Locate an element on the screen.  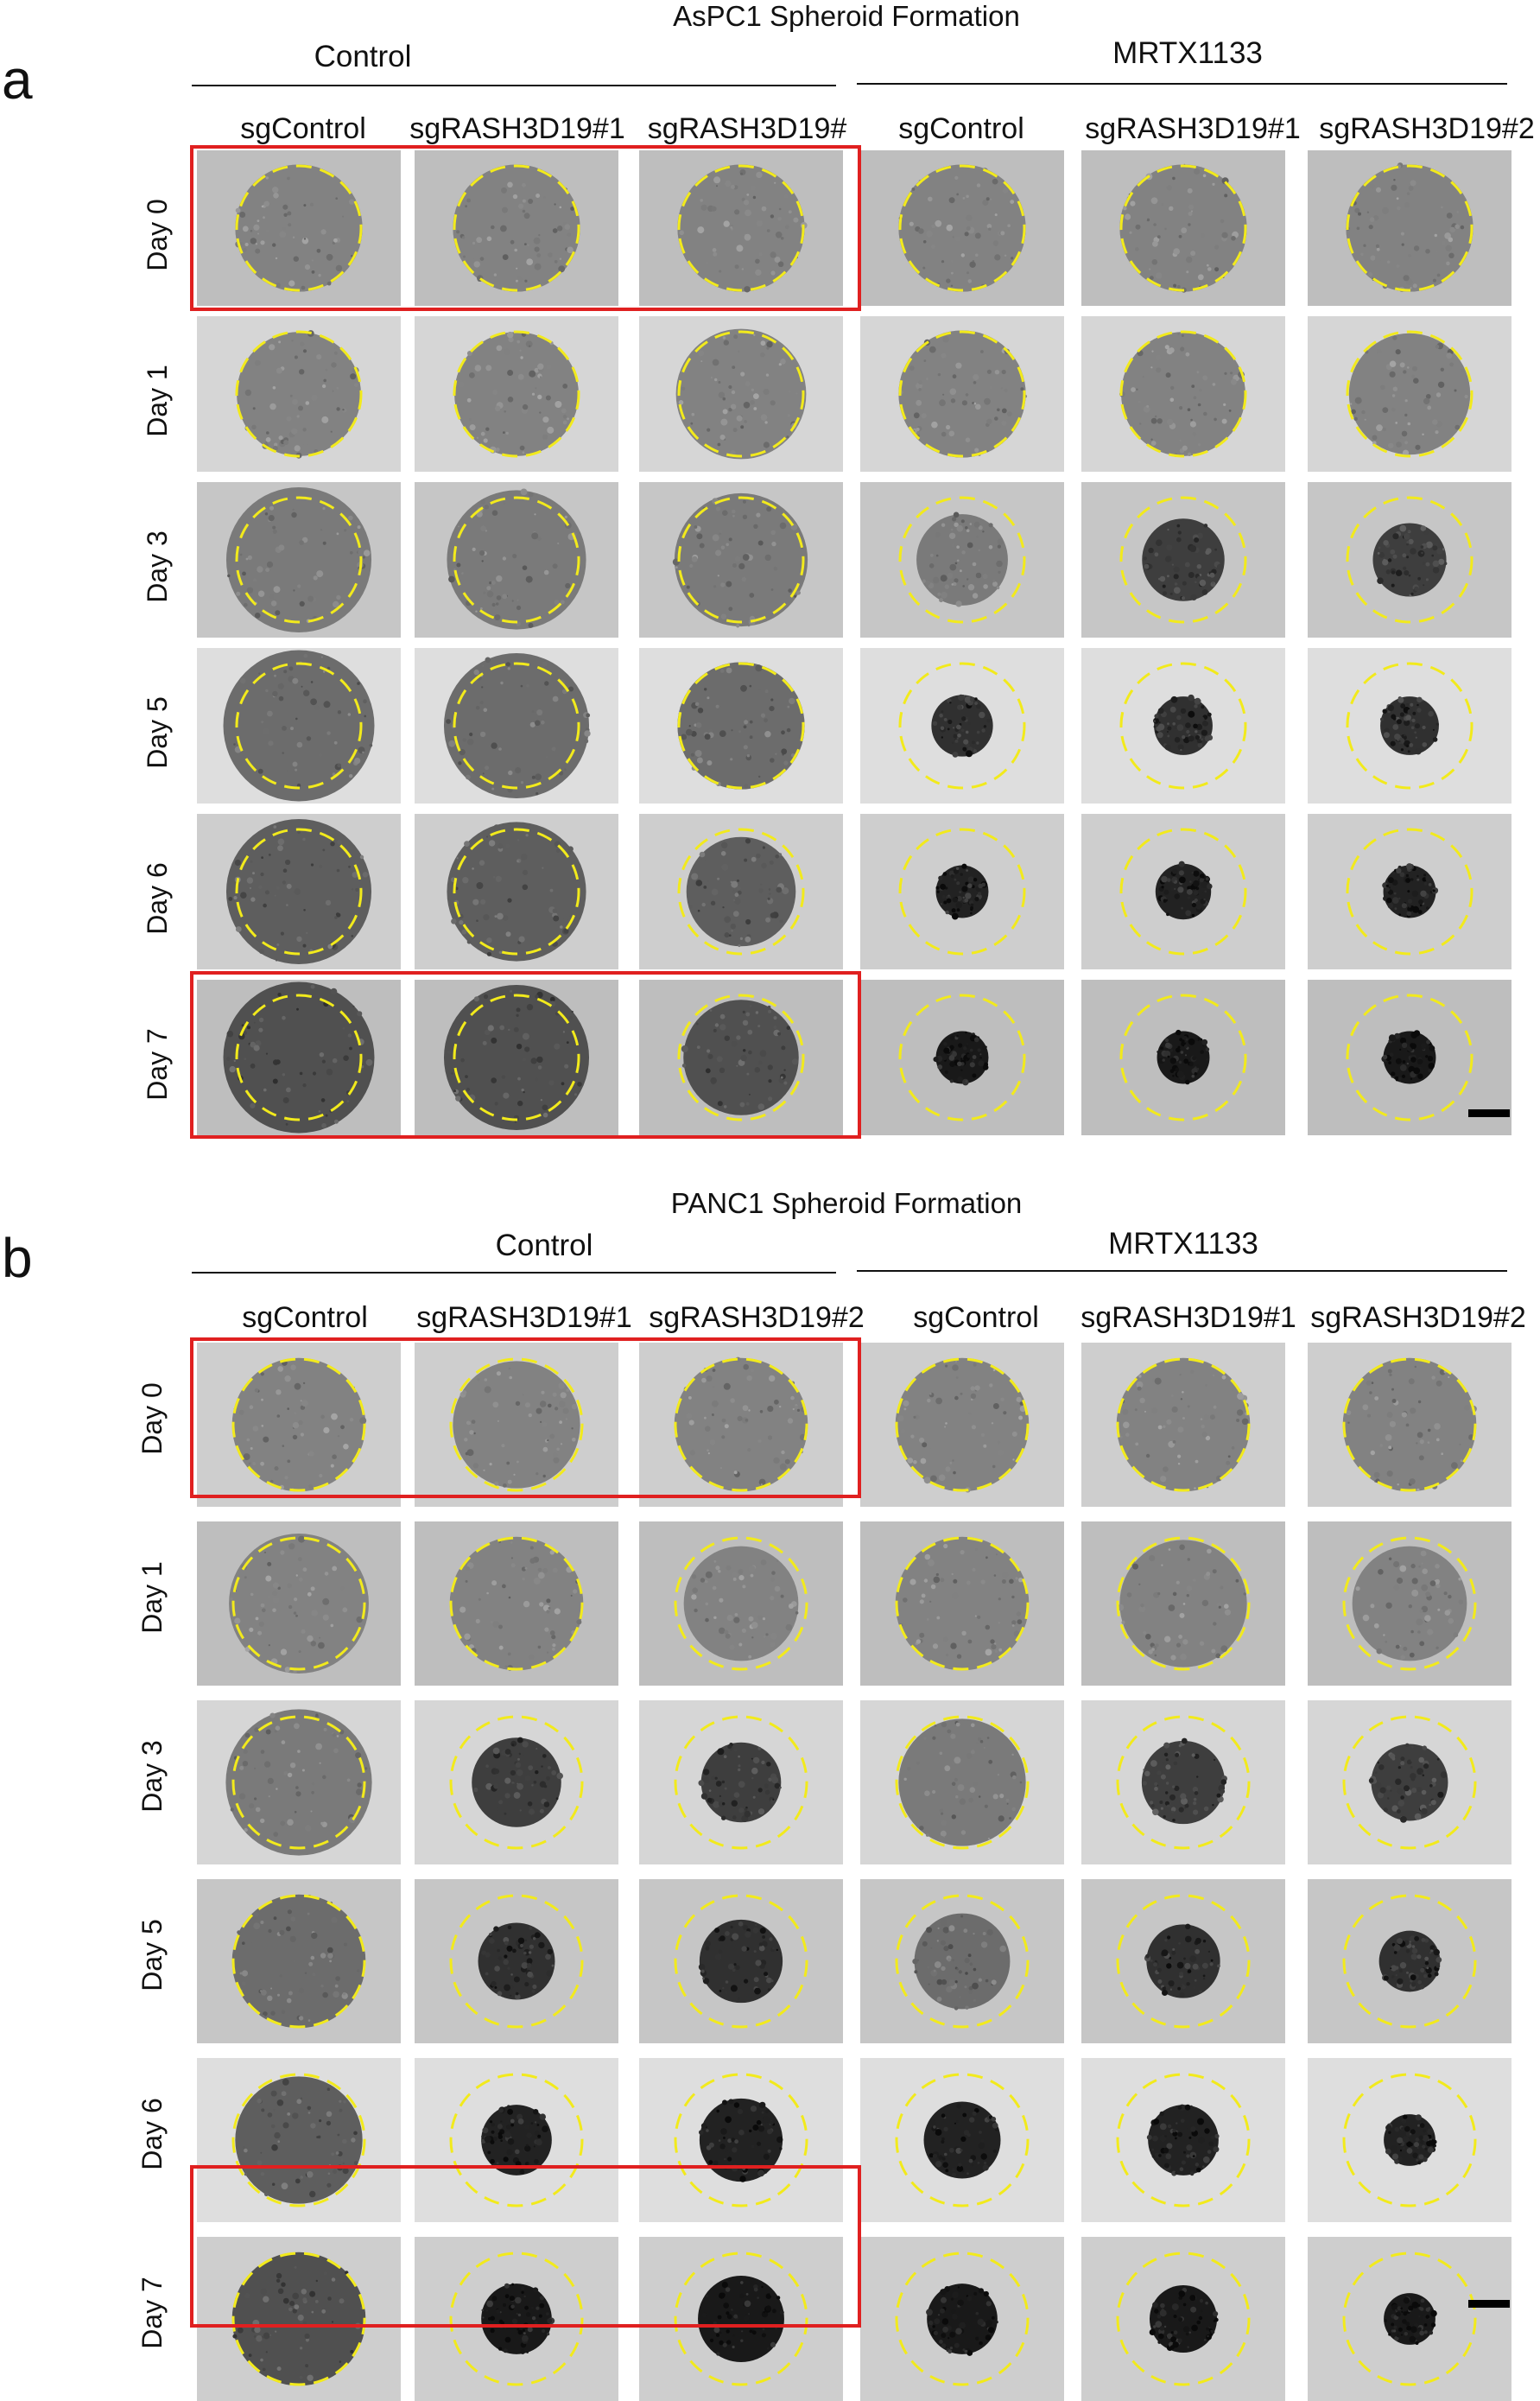
micrograph-tile is located at coordinates (962, 891).